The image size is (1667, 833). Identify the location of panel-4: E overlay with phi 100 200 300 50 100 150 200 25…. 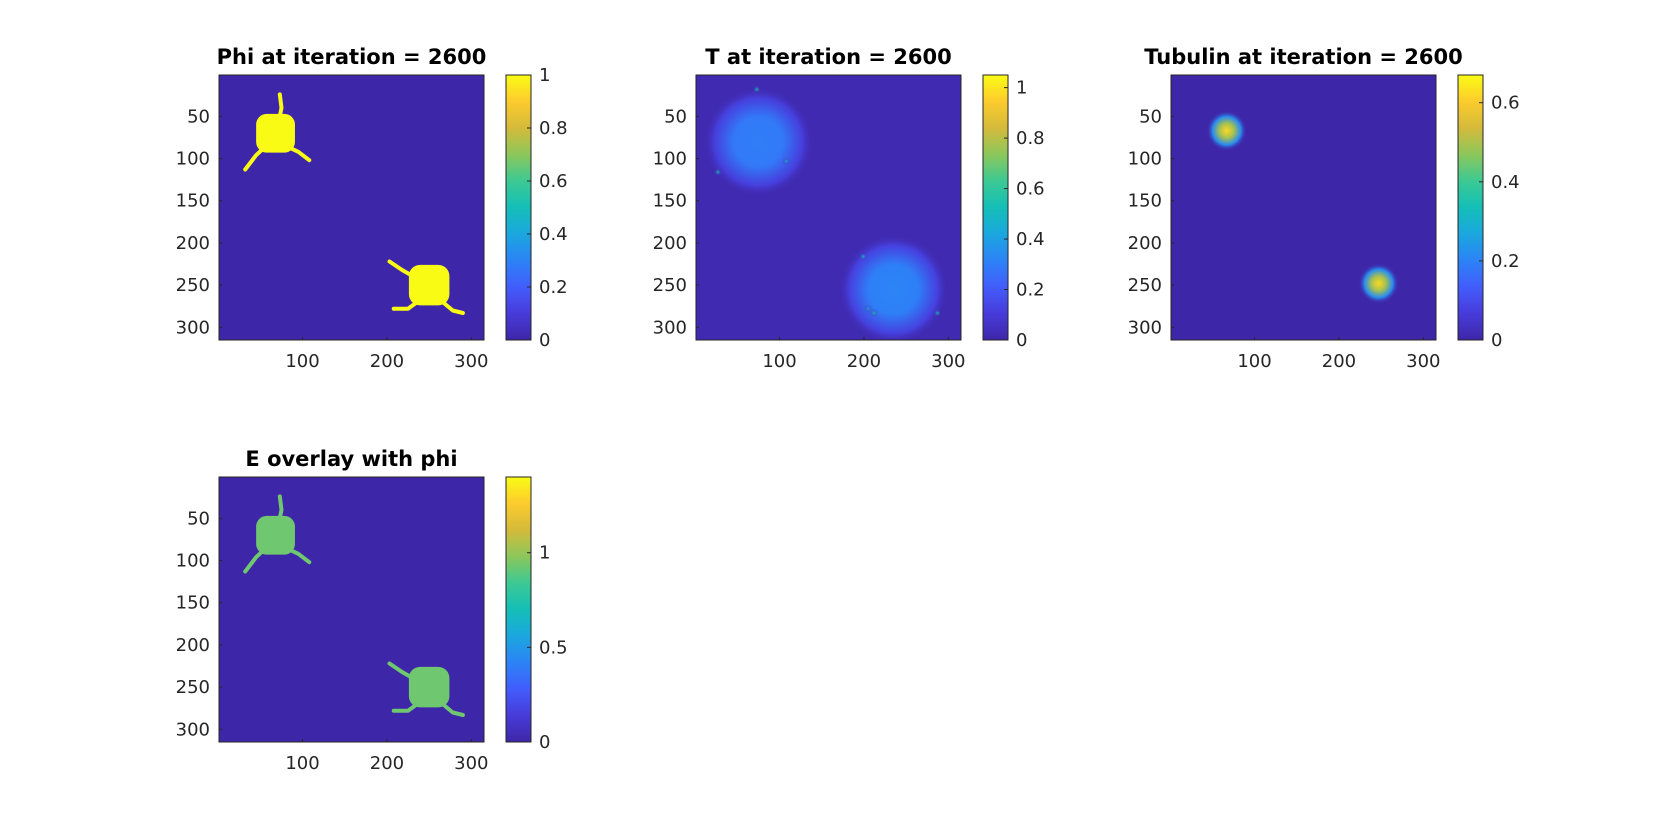
(372, 610).